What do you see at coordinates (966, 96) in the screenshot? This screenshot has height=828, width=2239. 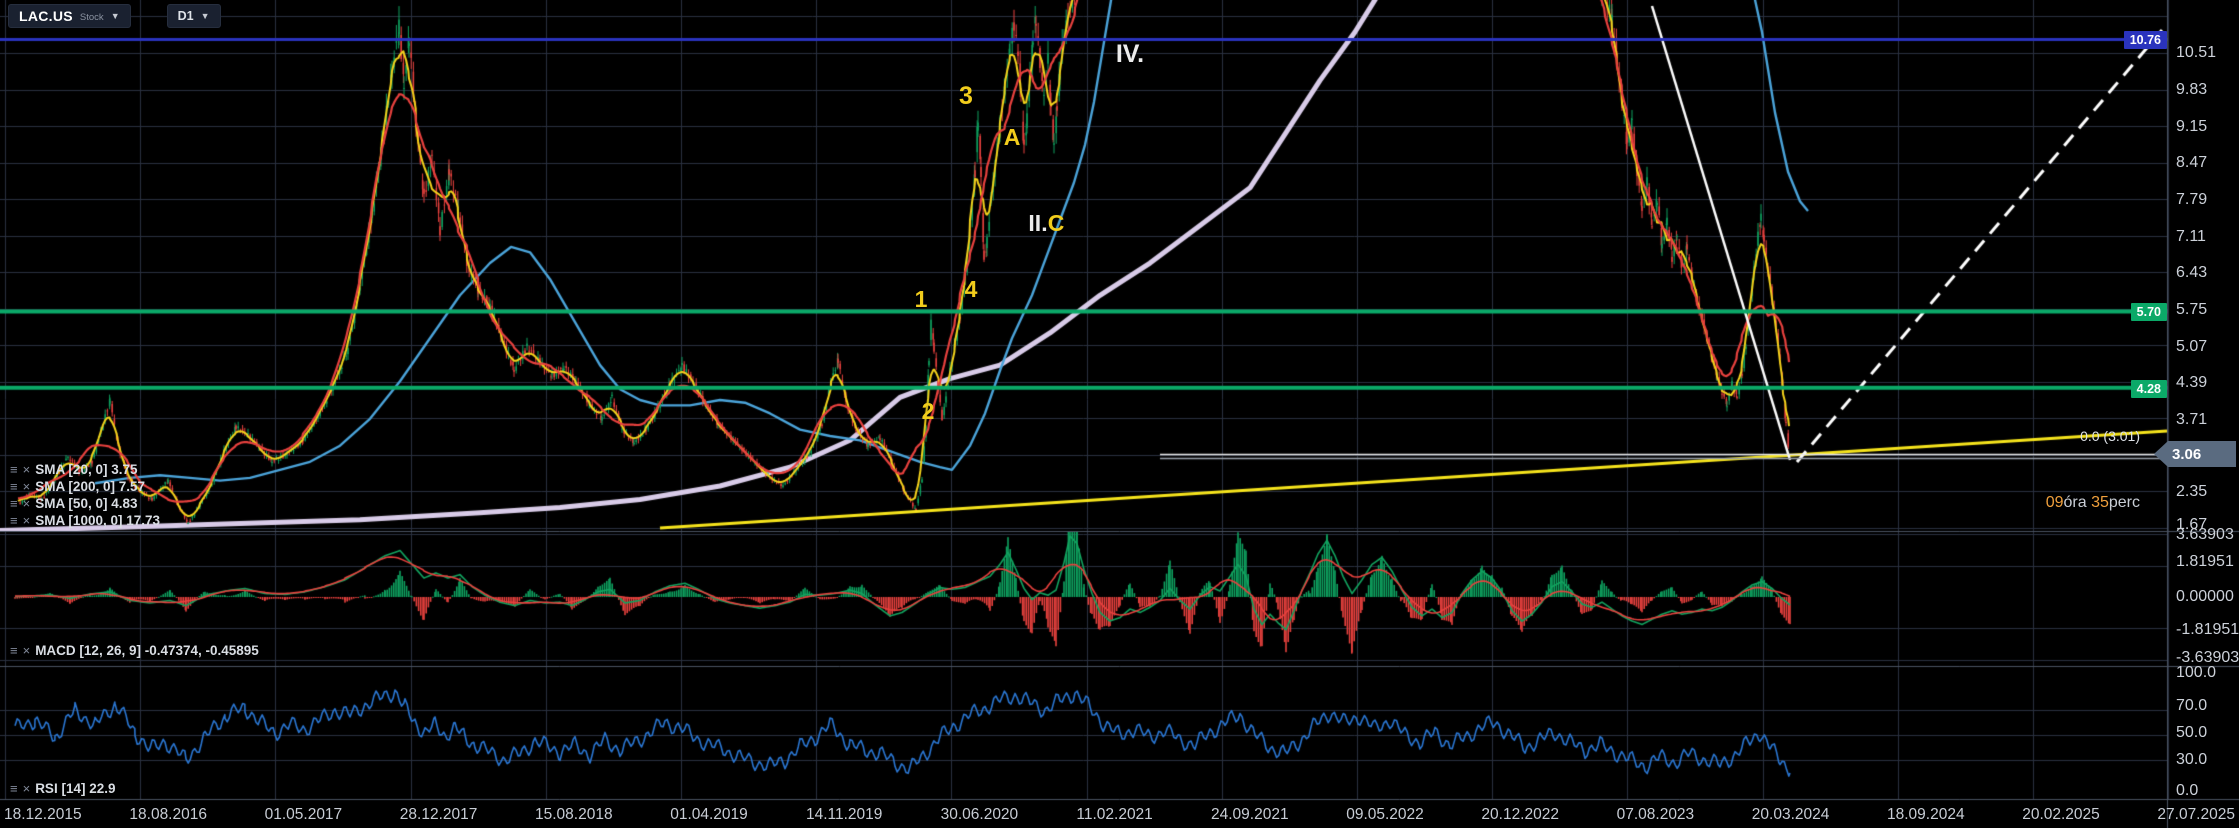 I see `wave-annotation: 3` at bounding box center [966, 96].